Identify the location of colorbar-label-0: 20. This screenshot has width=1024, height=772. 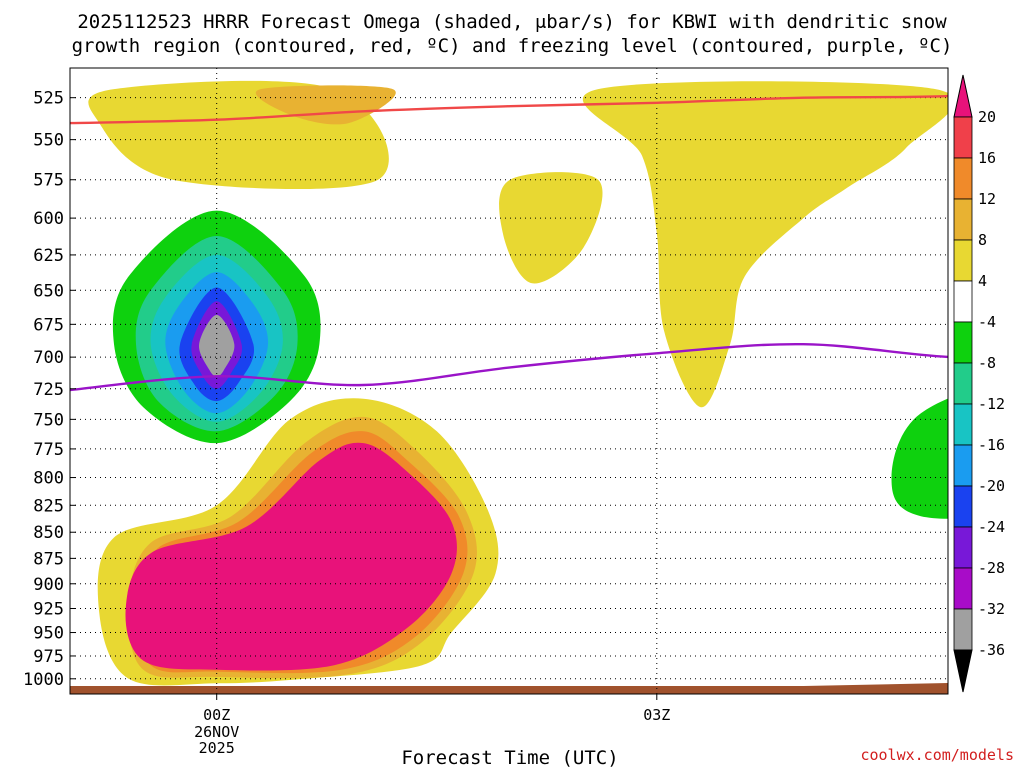
(987, 117).